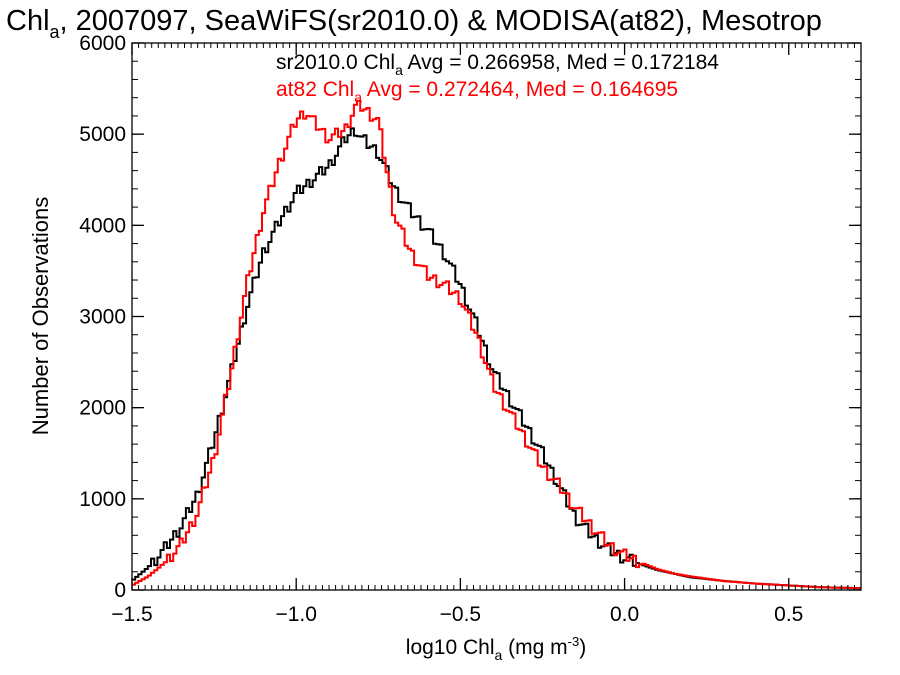  Describe the element at coordinates (534, 647) in the screenshot. I see `x-axis-label-mid: (mg m` at that location.